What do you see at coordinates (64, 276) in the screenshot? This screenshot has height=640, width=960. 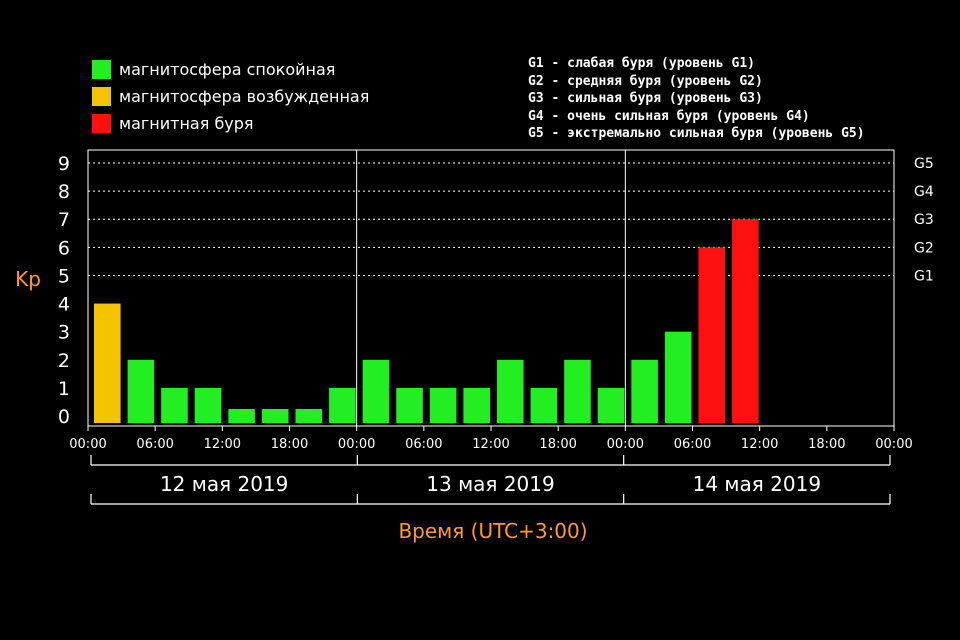 I see `y-tick-label: 5` at bounding box center [64, 276].